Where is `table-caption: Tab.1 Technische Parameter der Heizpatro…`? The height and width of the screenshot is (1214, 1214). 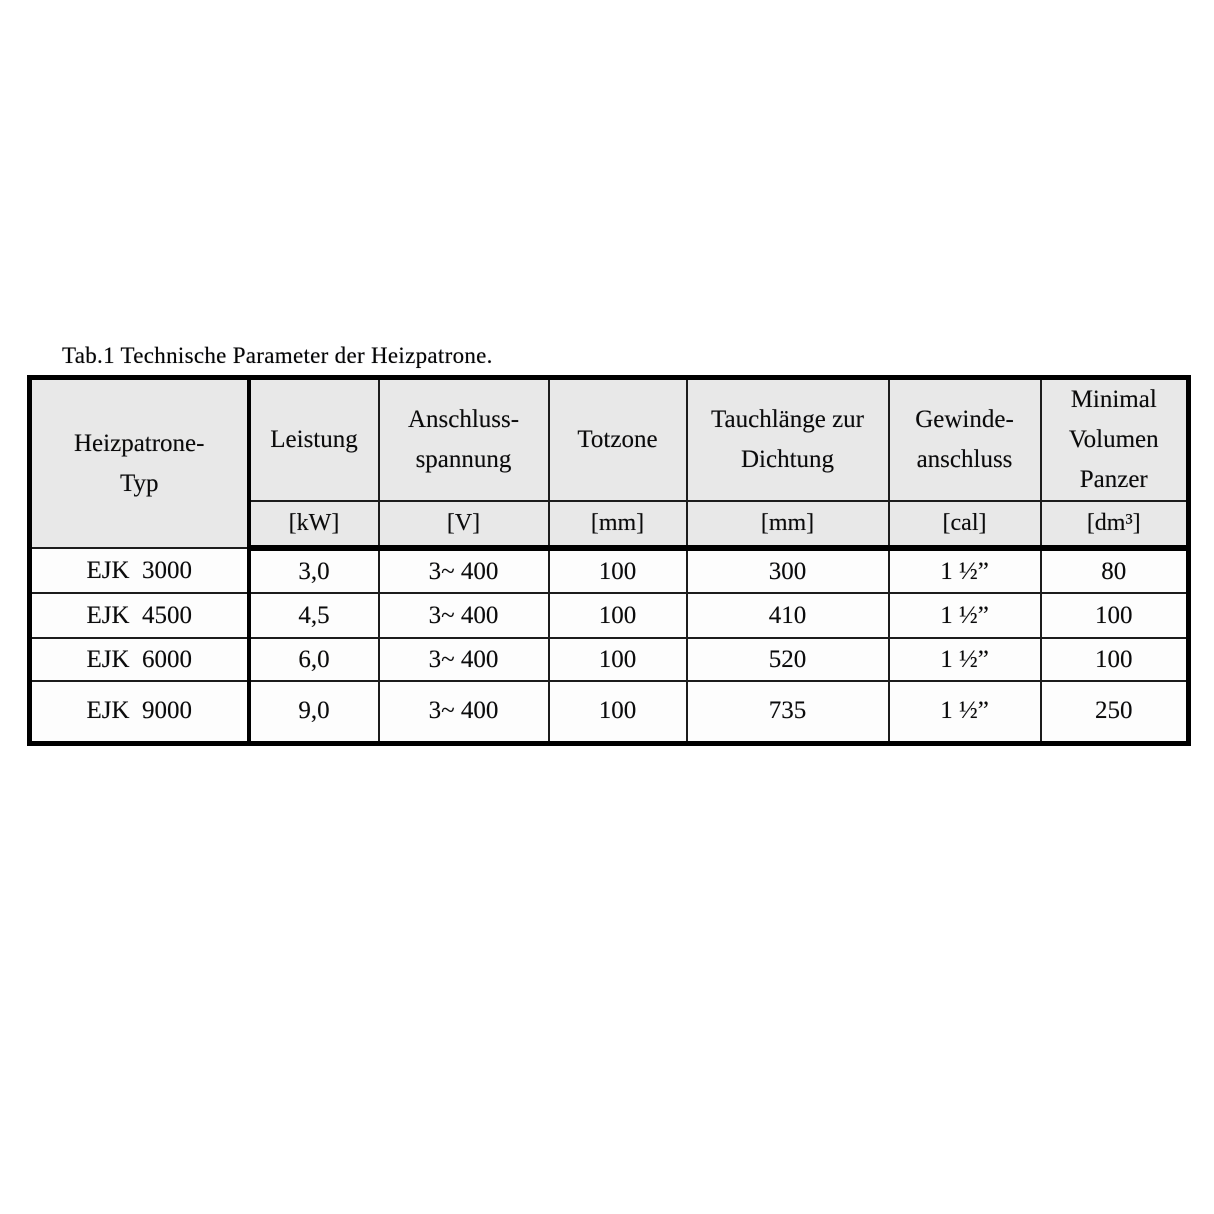
table-caption: Tab.1 Technische Parameter der Heizpatro… is located at coordinates (277, 355).